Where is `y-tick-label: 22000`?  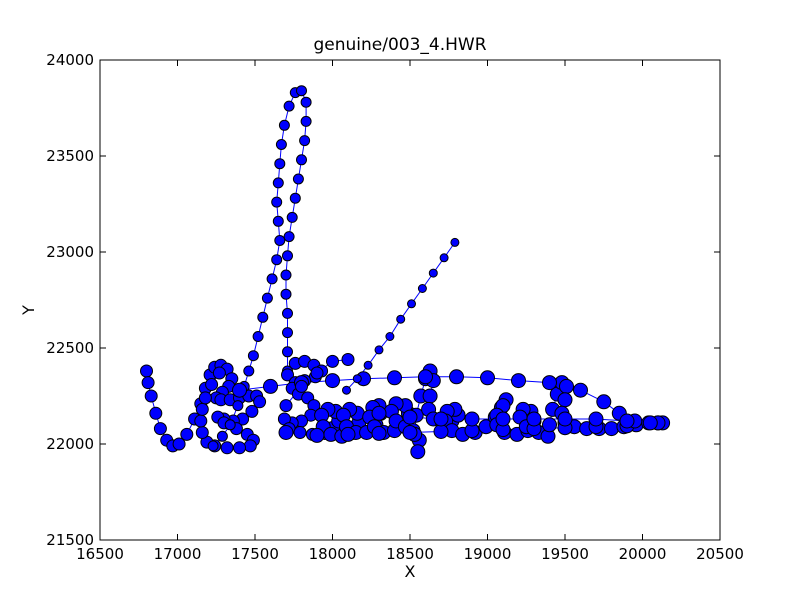
y-tick-label: 22000 is located at coordinates (70, 444).